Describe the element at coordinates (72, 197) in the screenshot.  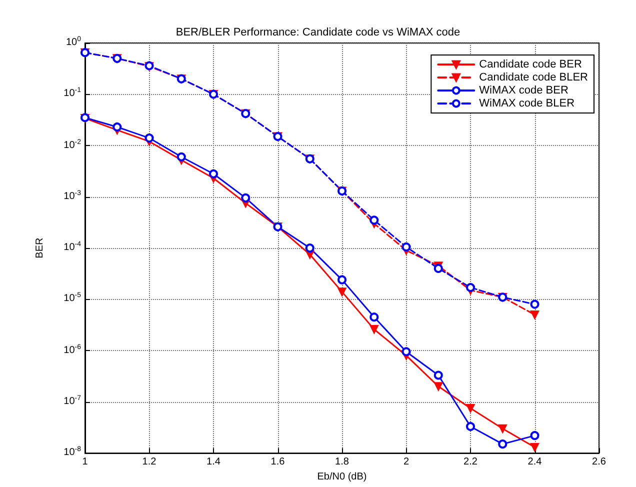
I see `y-tick-label: 10$^{-3}$` at that location.